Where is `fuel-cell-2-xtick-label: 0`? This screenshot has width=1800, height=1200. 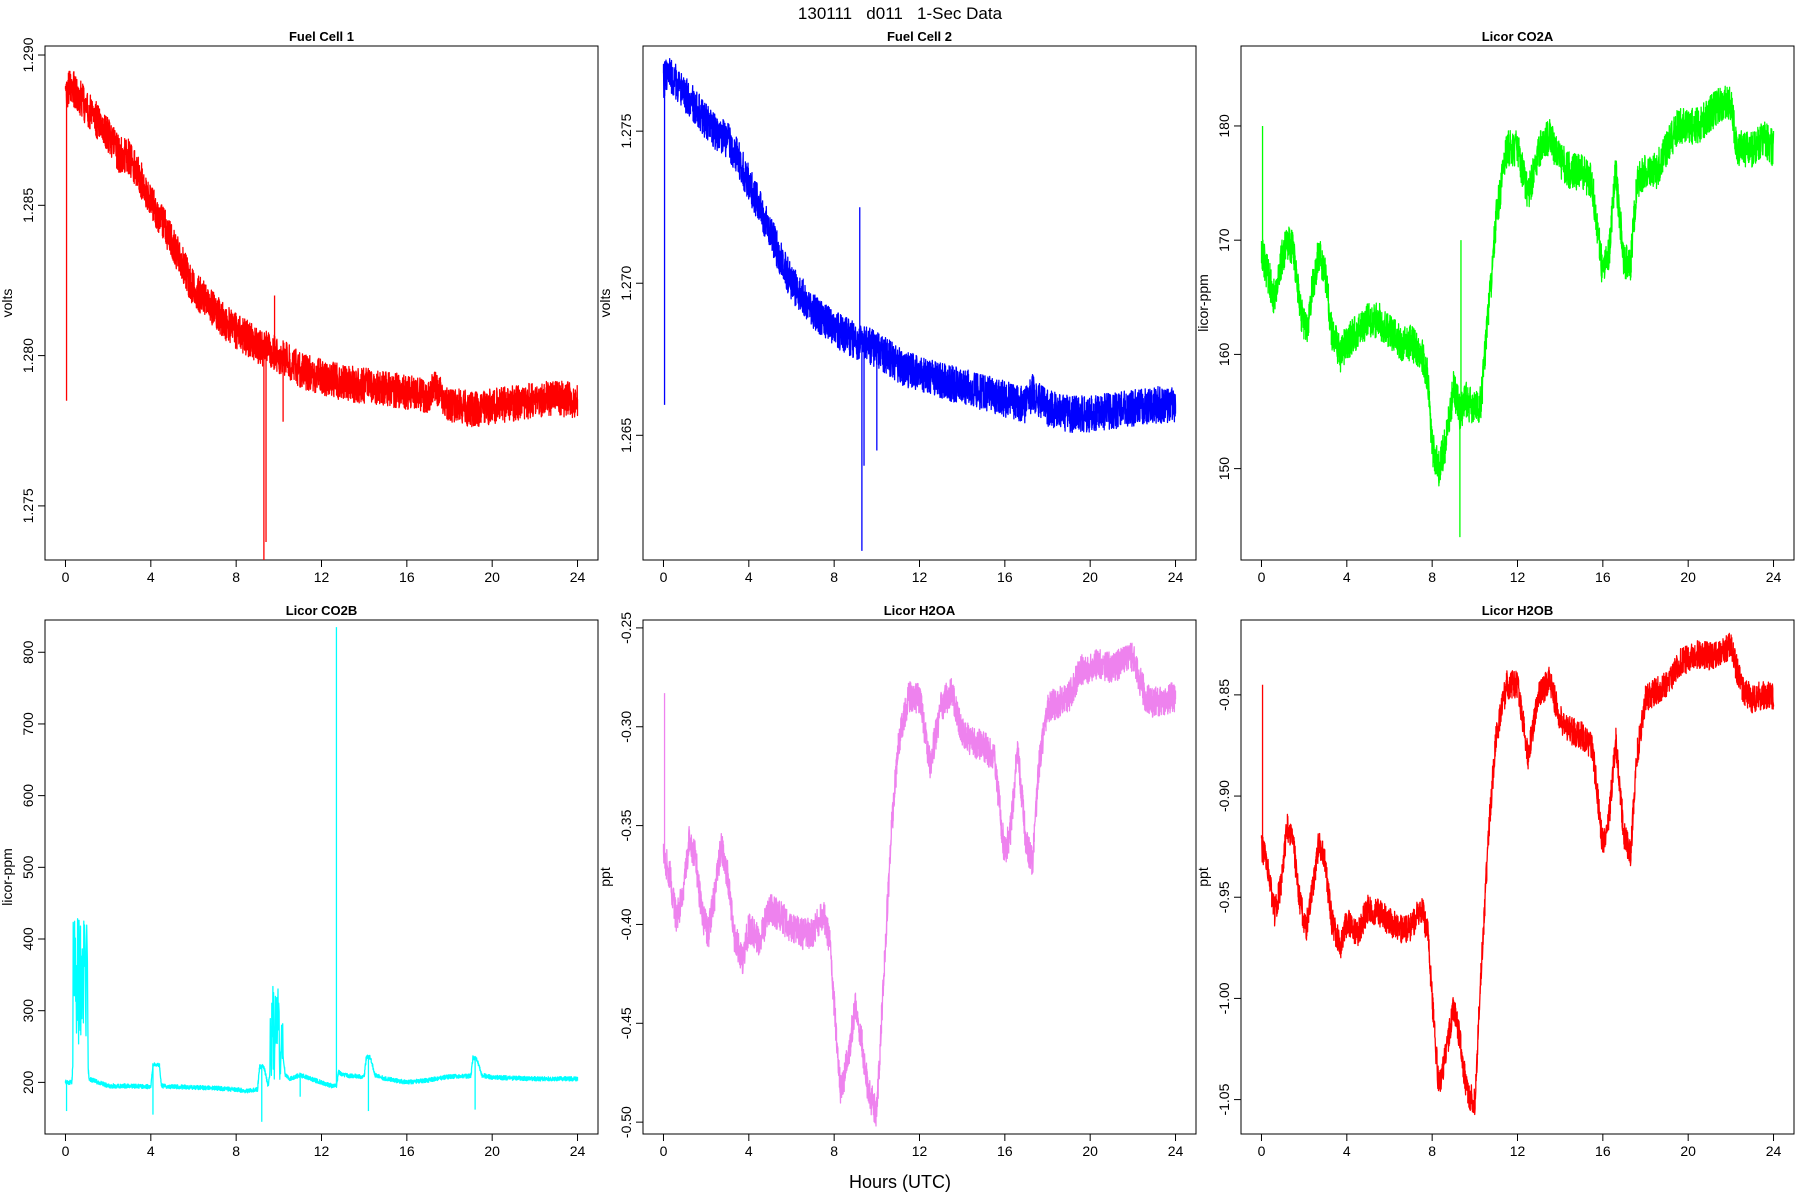 fuel-cell-2-xtick-label: 0 is located at coordinates (664, 577).